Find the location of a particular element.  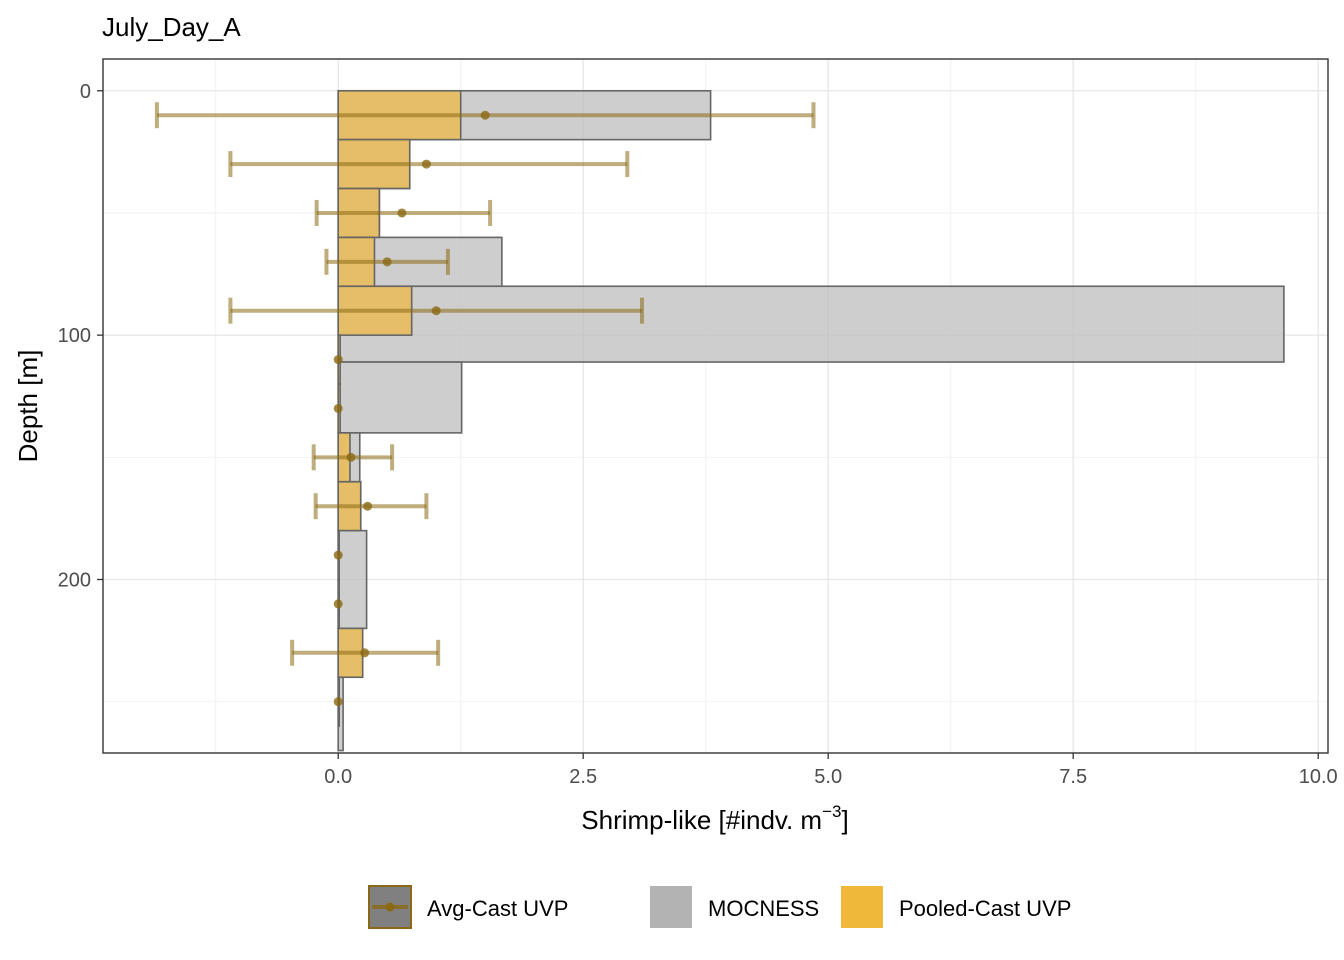

x-tick-label: 10.0 is located at coordinates (1318, 777).